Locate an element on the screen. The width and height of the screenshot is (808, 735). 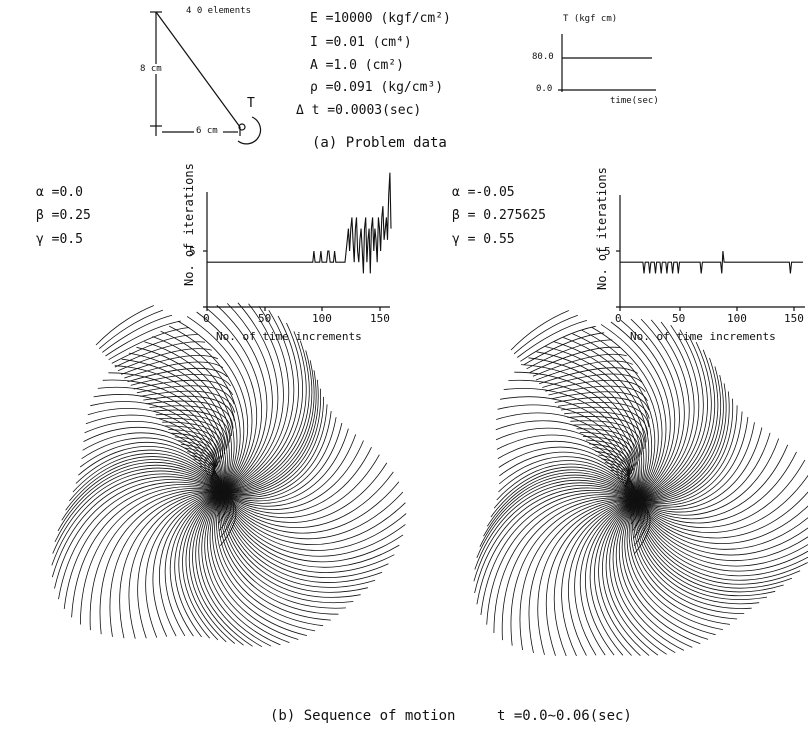
elements-label: 4 0 elements is located at coordinates (219, 11).